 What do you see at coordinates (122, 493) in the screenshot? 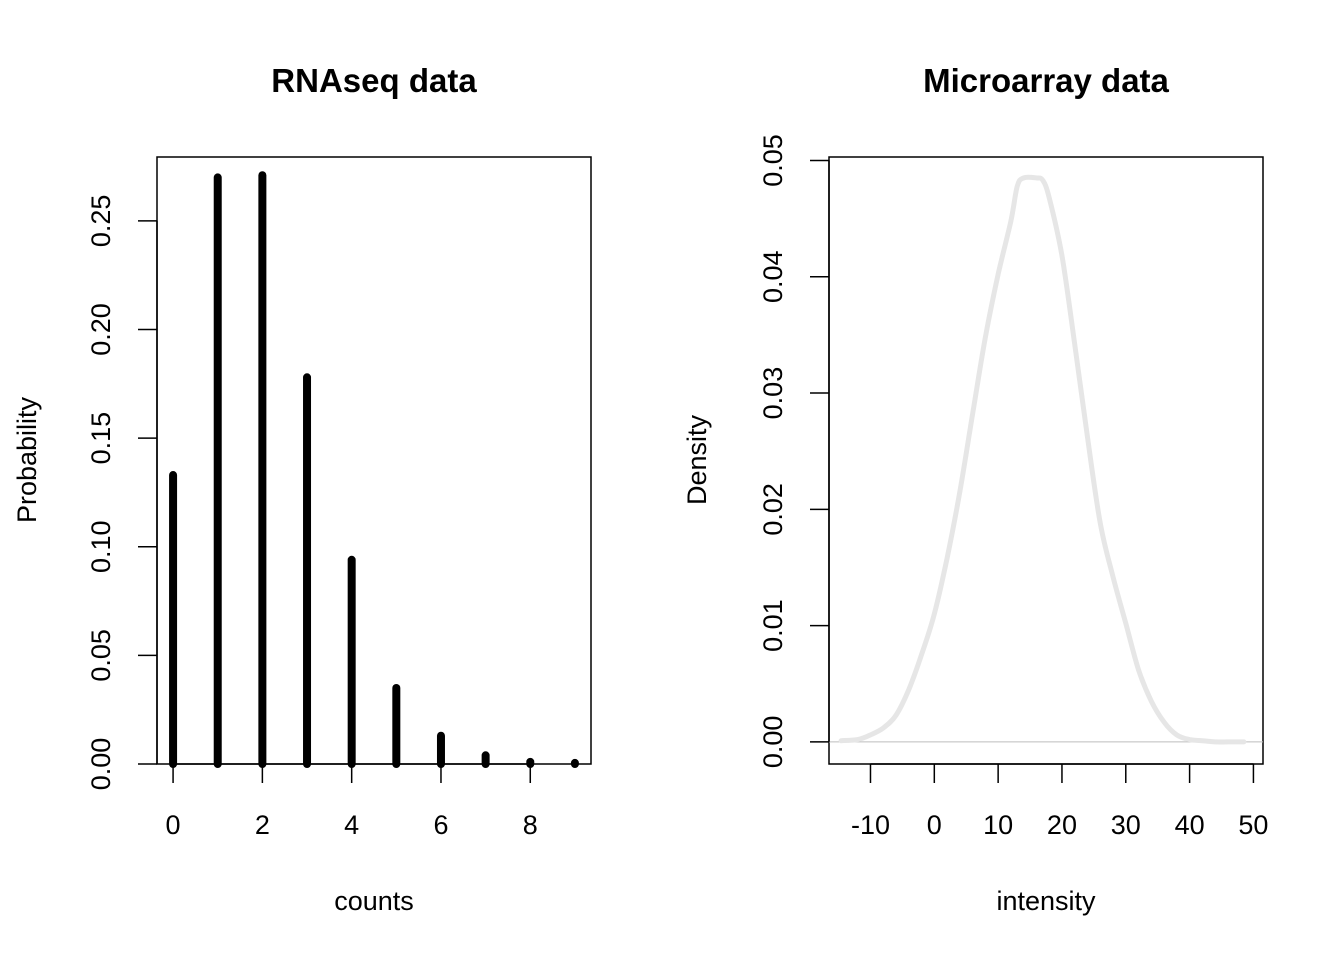
I see `rnaseq-y-axis: 0.00 0.05 0.10 0.15 0.20 0.25` at bounding box center [122, 493].